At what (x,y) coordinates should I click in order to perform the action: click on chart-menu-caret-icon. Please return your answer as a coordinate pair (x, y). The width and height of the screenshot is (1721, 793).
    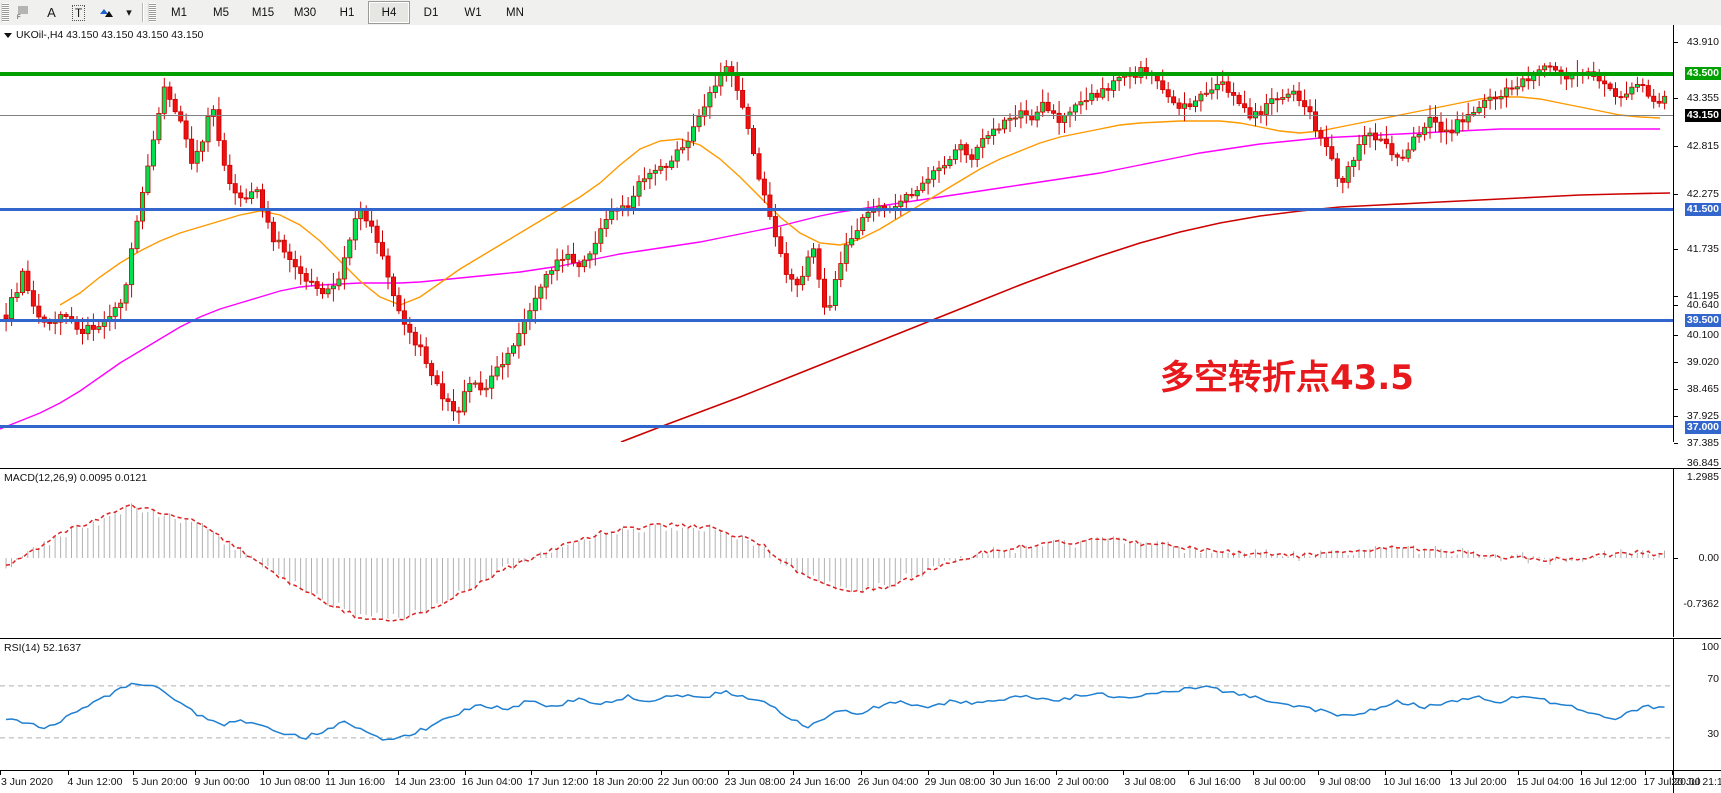
    Looking at the image, I should click on (8, 35).